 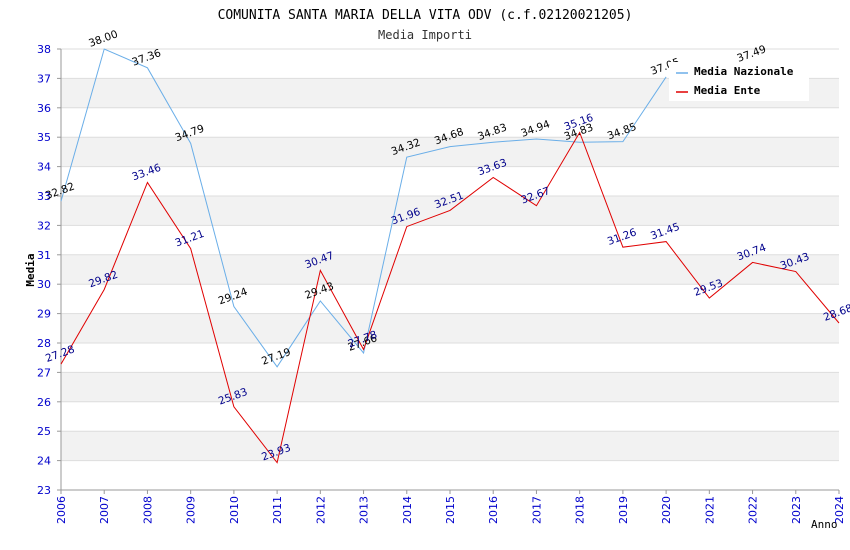 I want to click on x-tick-label: 2020, so click(x=666, y=510).